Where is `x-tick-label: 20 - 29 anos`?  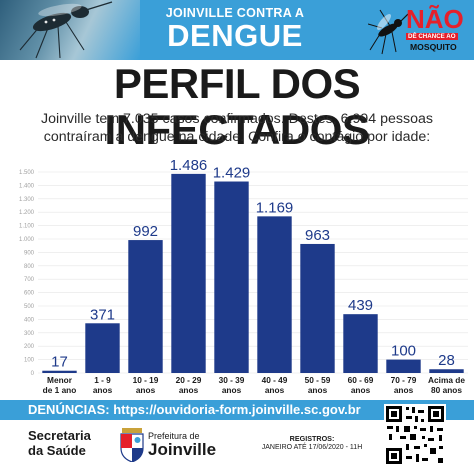
x-tick-label: 20 - 29 anos is located at coordinates (189, 385).